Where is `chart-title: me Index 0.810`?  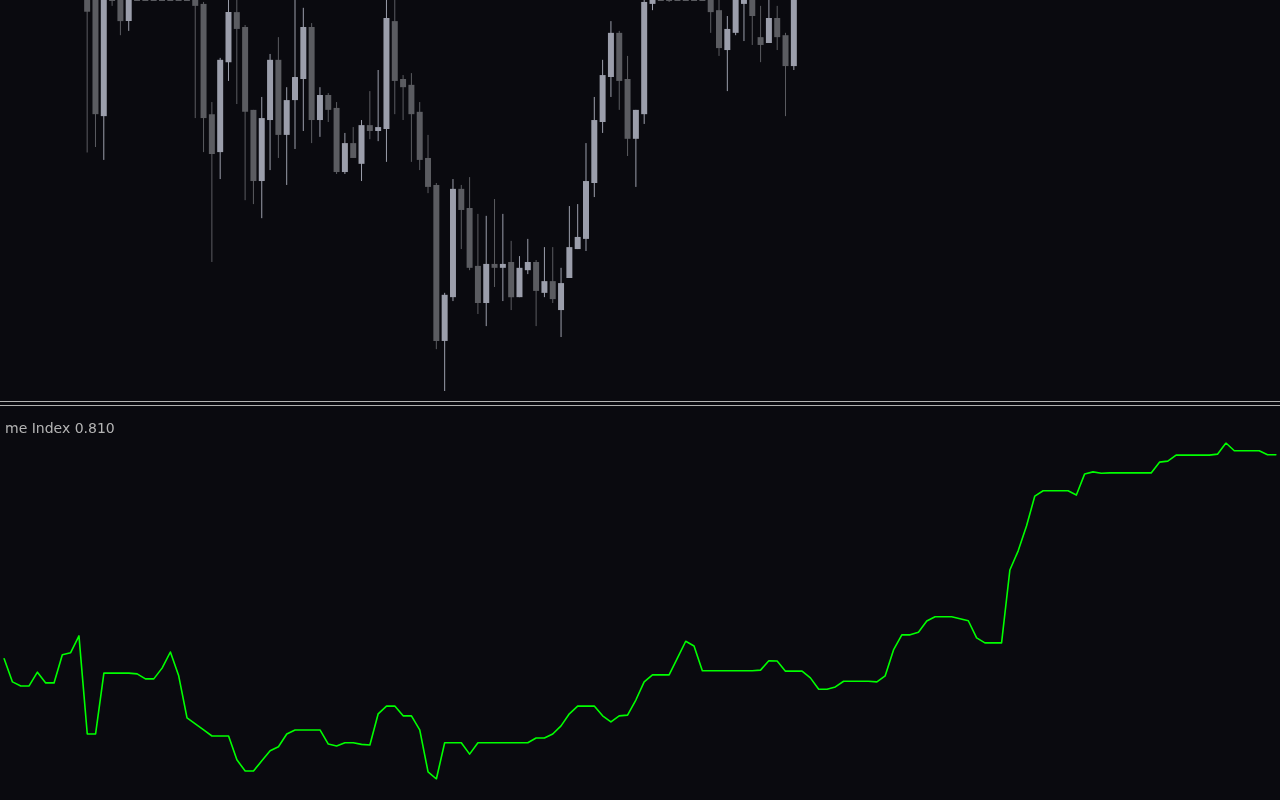 chart-title: me Index 0.810 is located at coordinates (60, 428).